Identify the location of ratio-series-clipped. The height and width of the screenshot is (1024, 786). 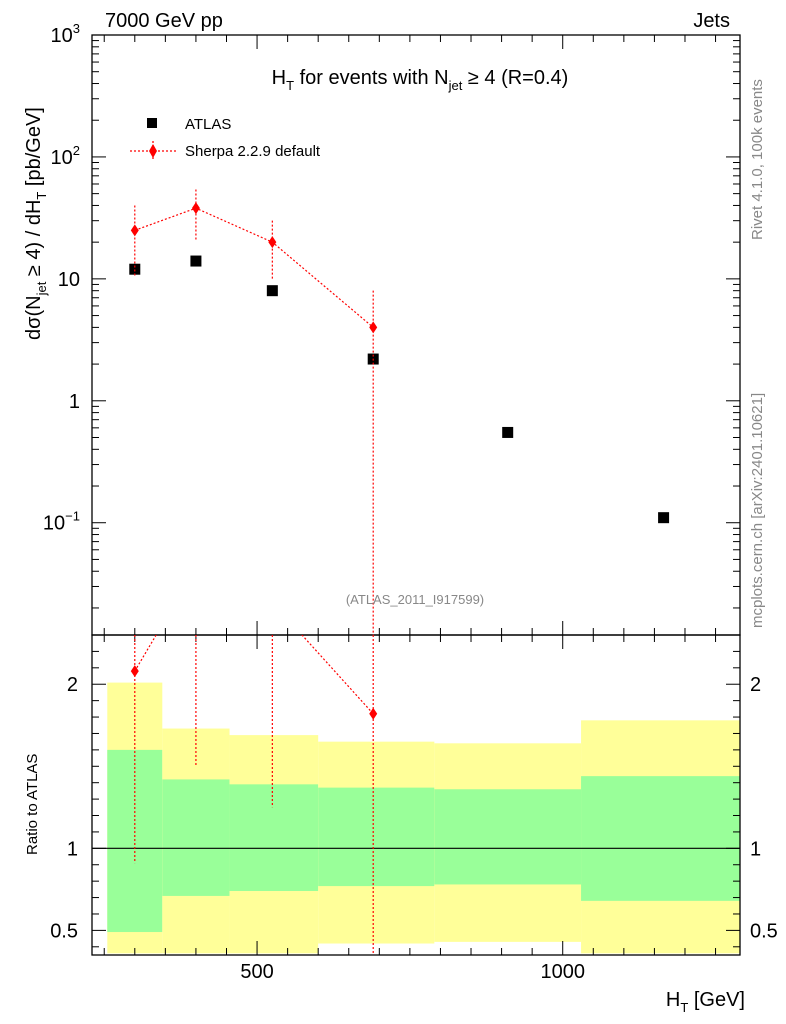
(254, 795).